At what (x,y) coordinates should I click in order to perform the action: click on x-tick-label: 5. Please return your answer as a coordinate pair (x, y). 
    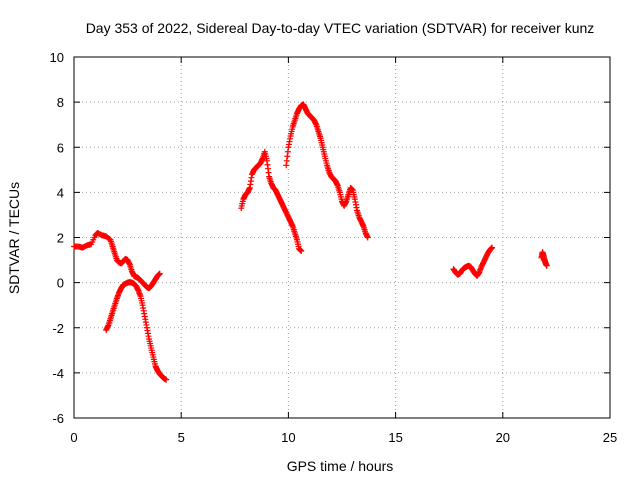
    Looking at the image, I should click on (181, 437).